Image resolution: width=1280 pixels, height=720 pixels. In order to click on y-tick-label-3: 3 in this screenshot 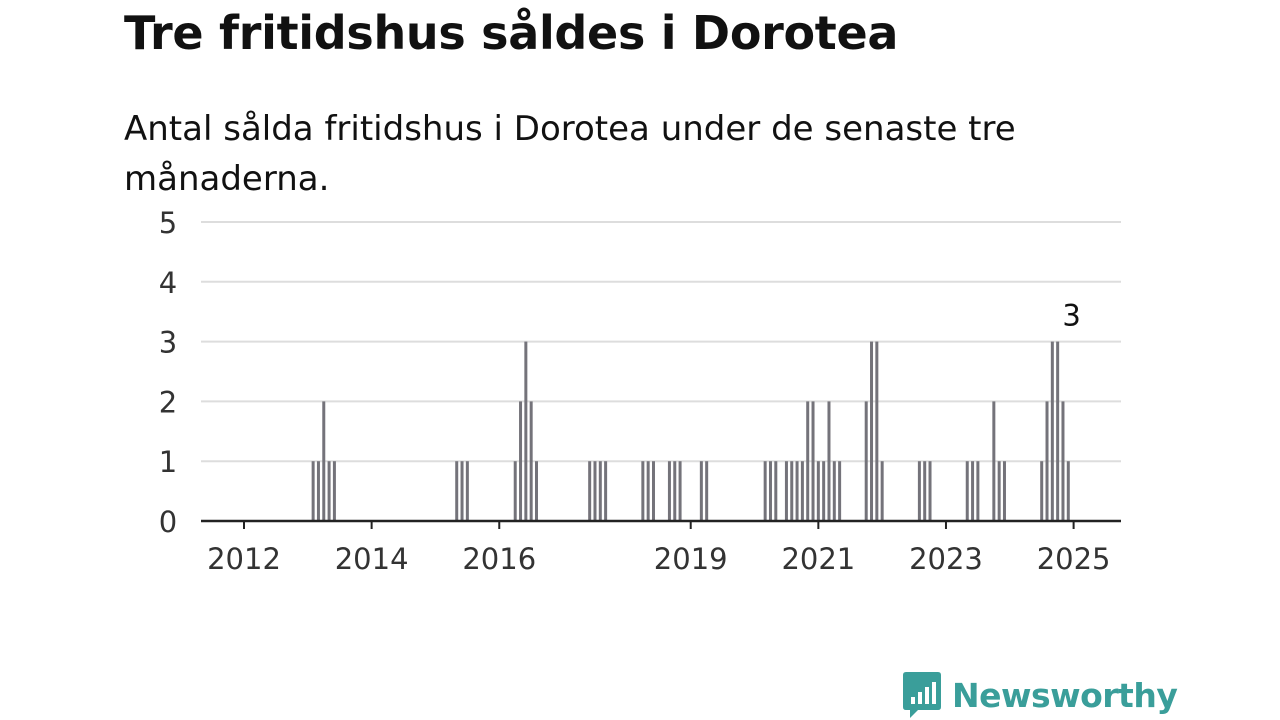, I will do `click(168, 343)`.